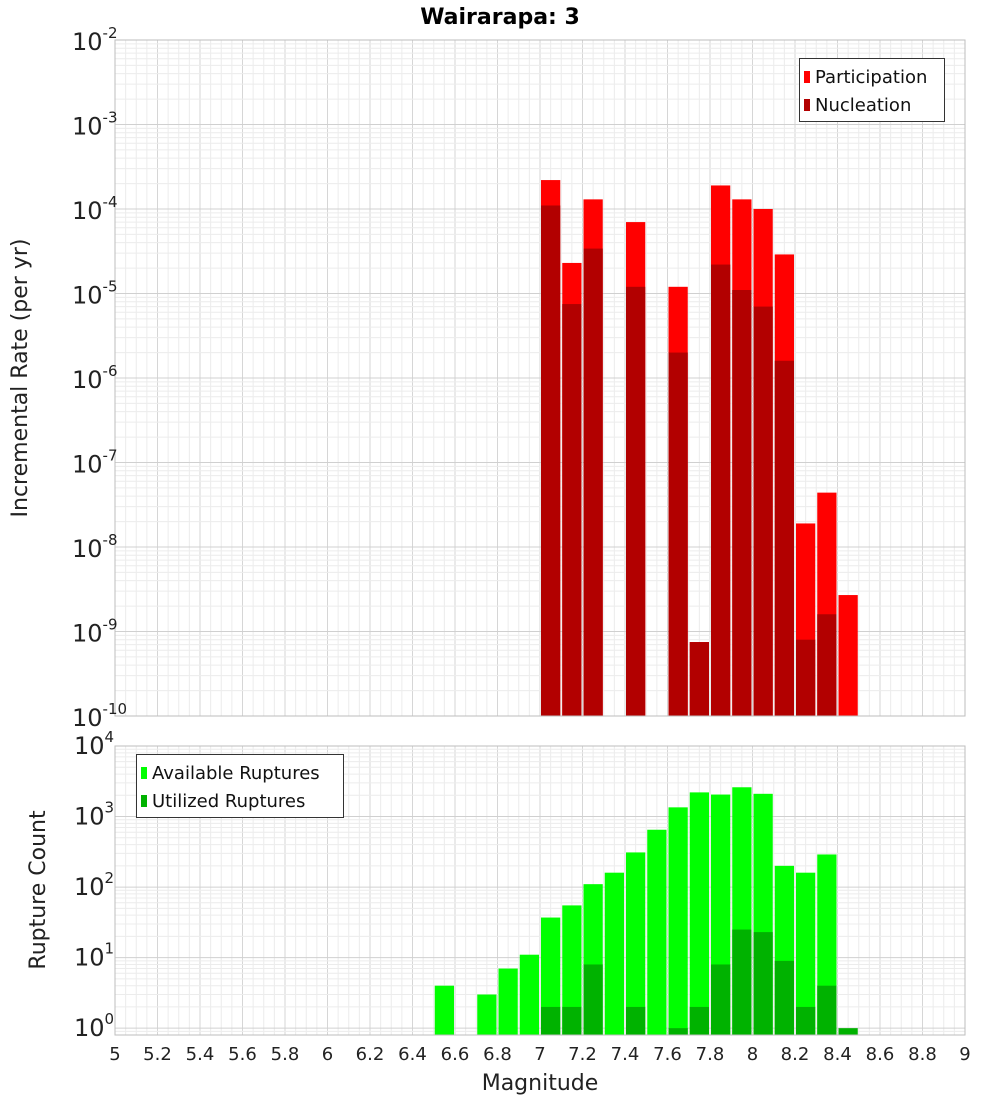 Image resolution: width=1000 pixels, height=1100 pixels. Describe the element at coordinates (95, 209) in the screenshot. I see `y-tick-label: 10⁻⁴` at that location.